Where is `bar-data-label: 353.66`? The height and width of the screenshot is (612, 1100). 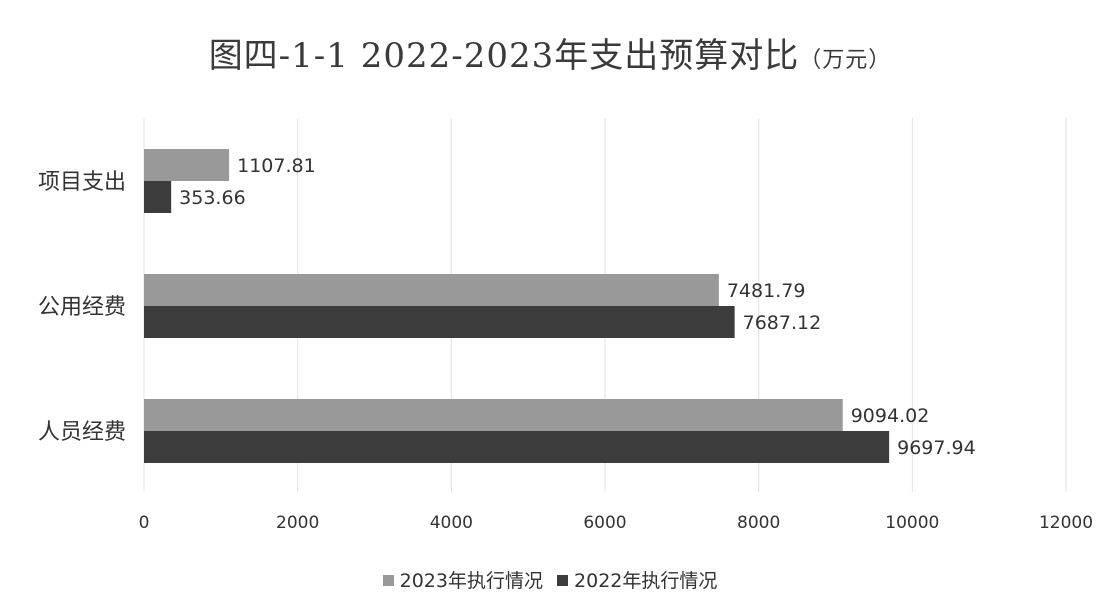
bar-data-label: 353.66 is located at coordinates (212, 198).